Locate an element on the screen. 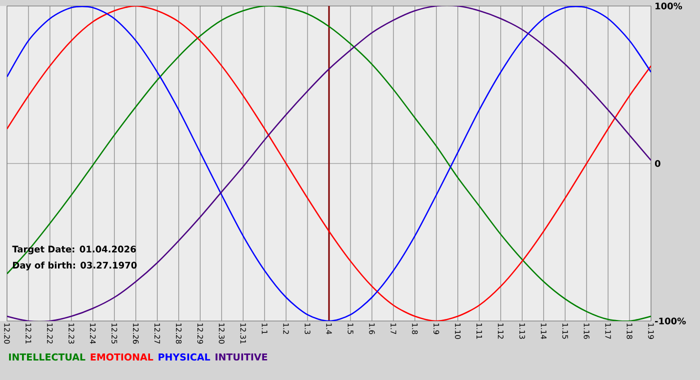  text: INTELLECTUAL is located at coordinates (47, 357).